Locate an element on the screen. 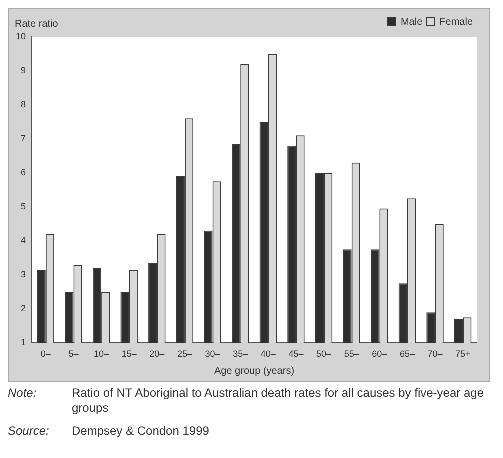 The width and height of the screenshot is (503, 458). x-tick-label: 65– is located at coordinates (407, 354).